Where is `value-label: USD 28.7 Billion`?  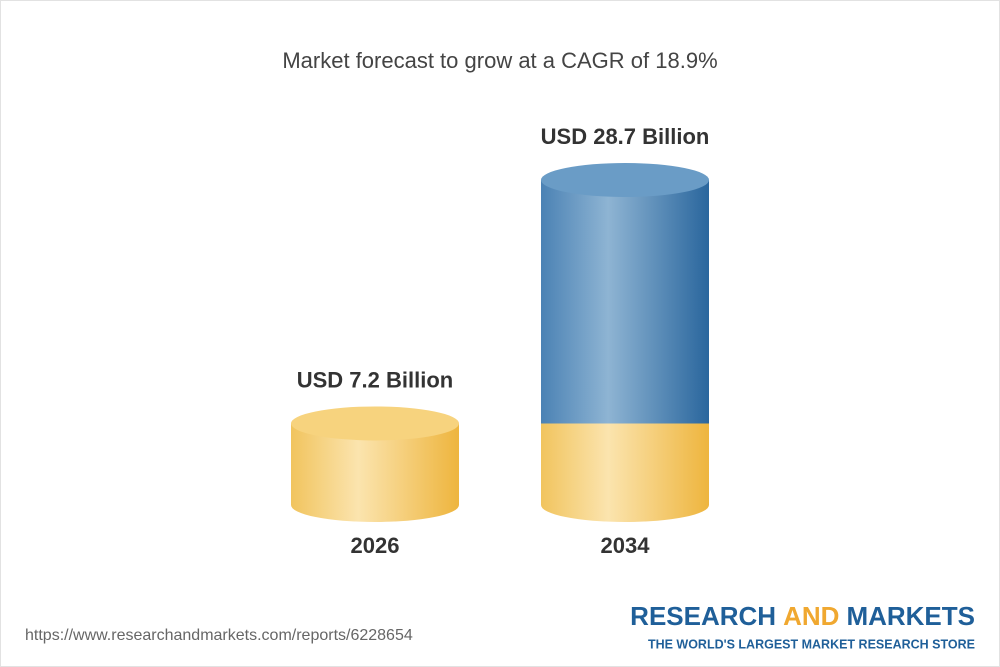 value-label: USD 28.7 Billion is located at coordinates (625, 136).